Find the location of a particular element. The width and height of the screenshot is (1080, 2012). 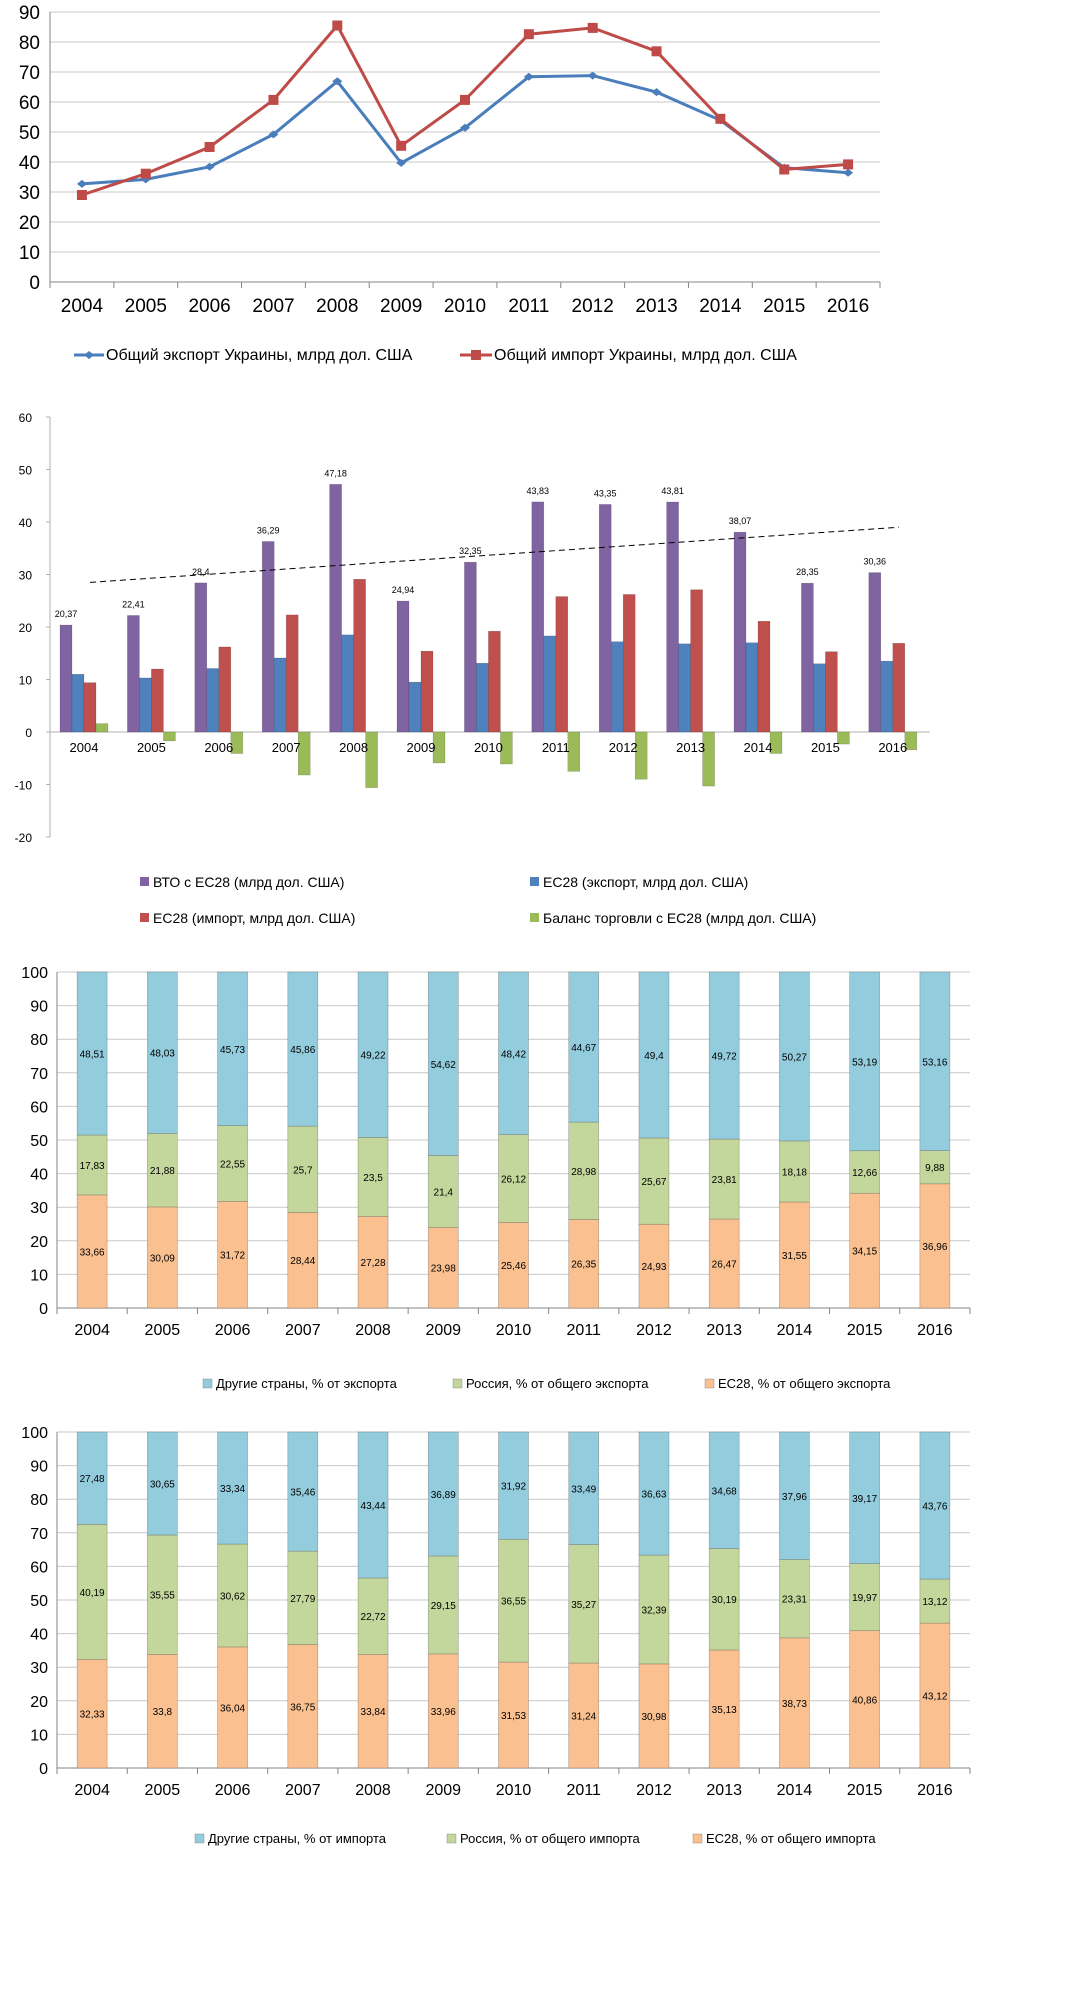

data-label: 40,86 is located at coordinates (864, 1700).